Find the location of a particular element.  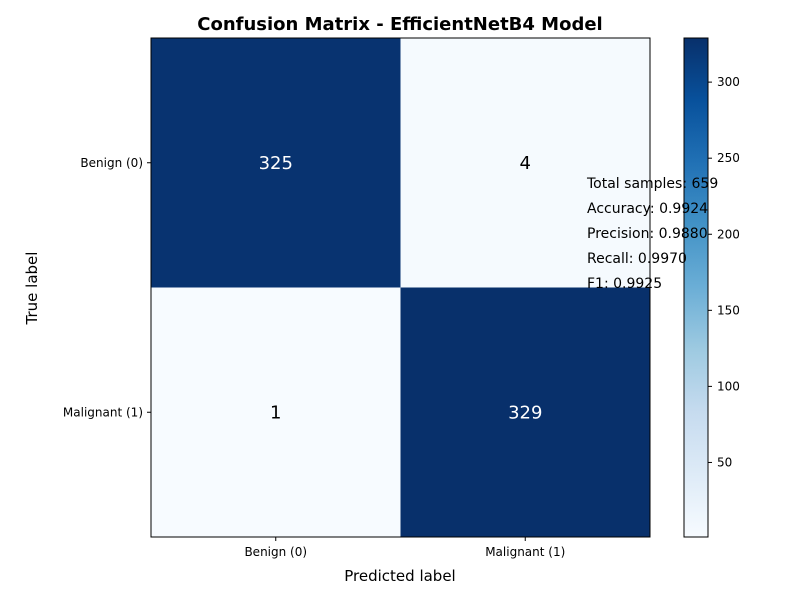

colorbar-tick-label: 200 is located at coordinates (728, 234).